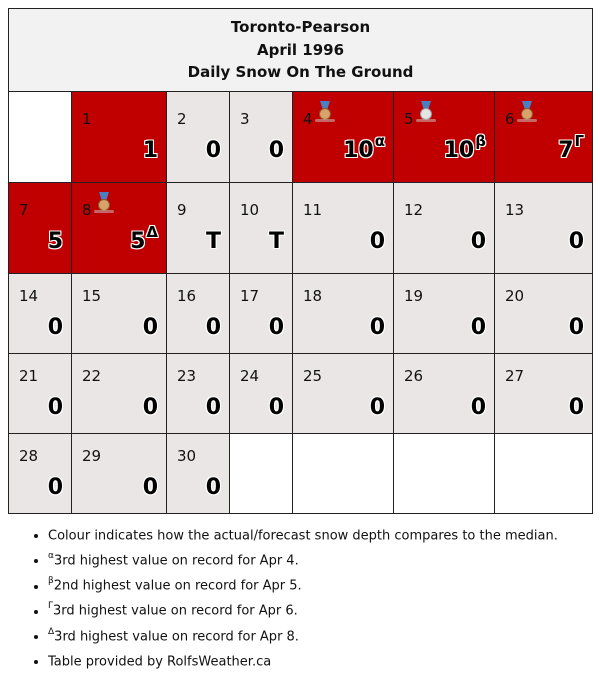 Image resolution: width=600 pixels, height=673 pixels. I want to click on day-cell: 29 0, so click(119, 473).